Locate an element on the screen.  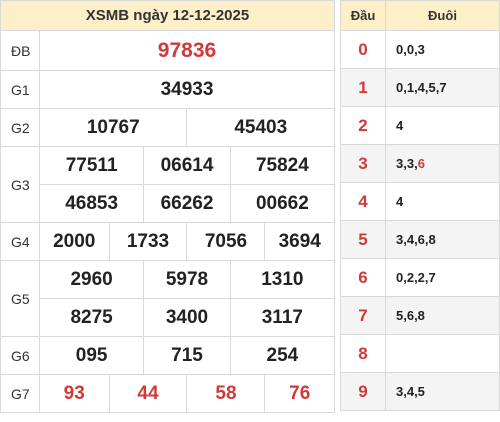
loto-row: 0 0,0,3 is located at coordinates (420, 49).